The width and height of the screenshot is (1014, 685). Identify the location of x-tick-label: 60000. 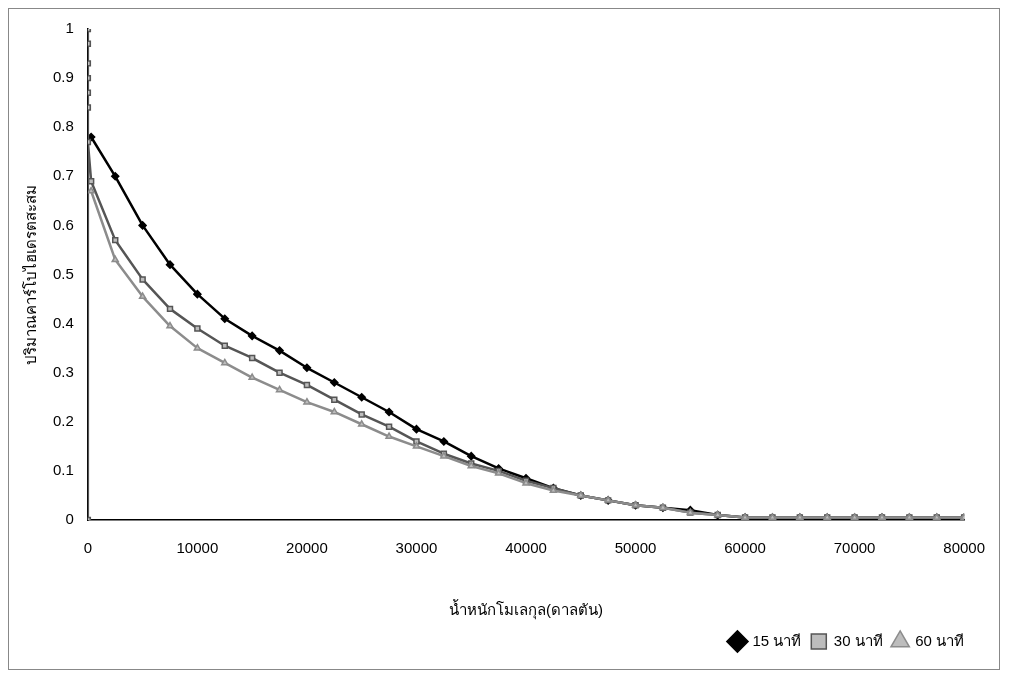
(745, 548).